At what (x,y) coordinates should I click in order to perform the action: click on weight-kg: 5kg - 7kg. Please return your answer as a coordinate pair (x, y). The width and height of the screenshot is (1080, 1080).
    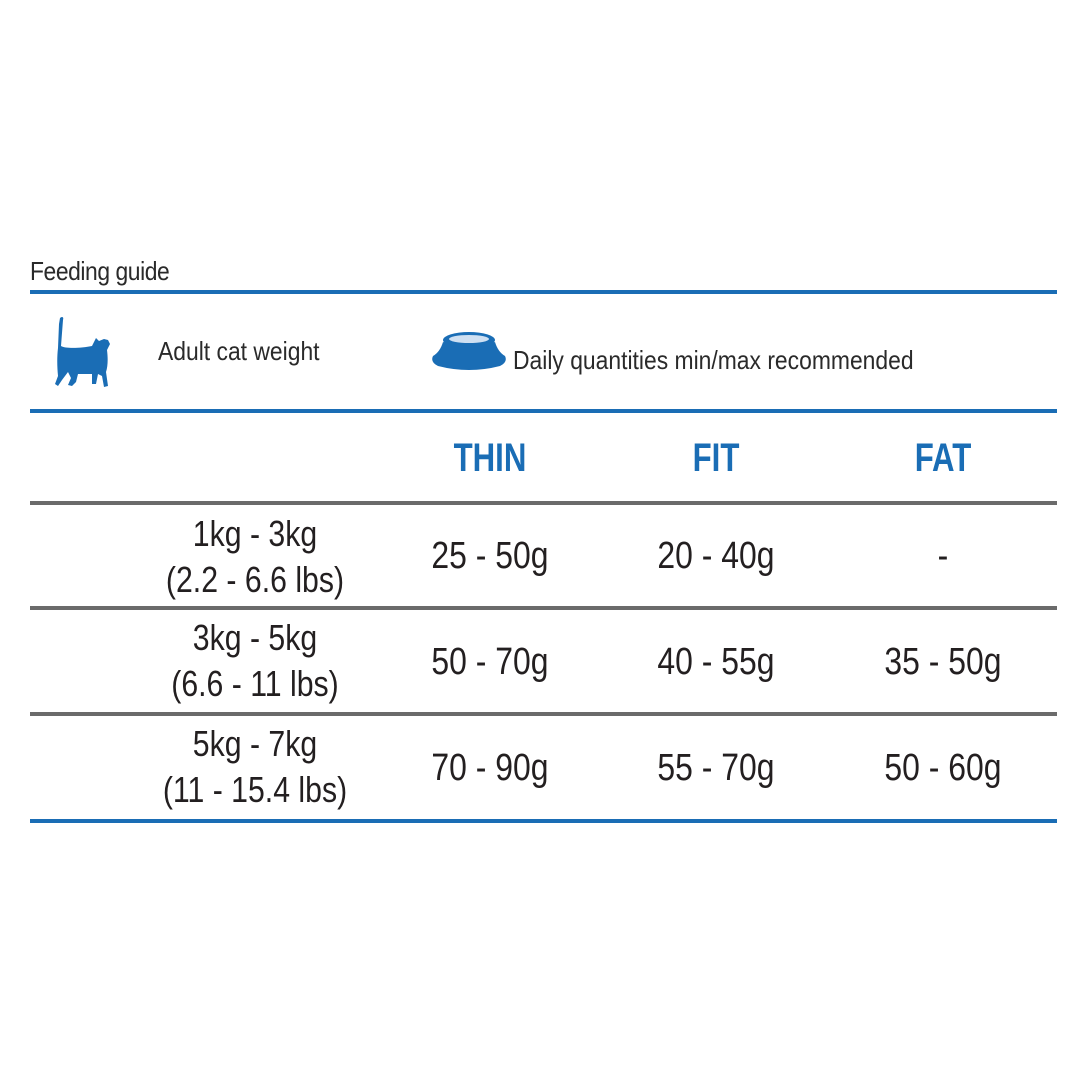
    Looking at the image, I should click on (255, 743).